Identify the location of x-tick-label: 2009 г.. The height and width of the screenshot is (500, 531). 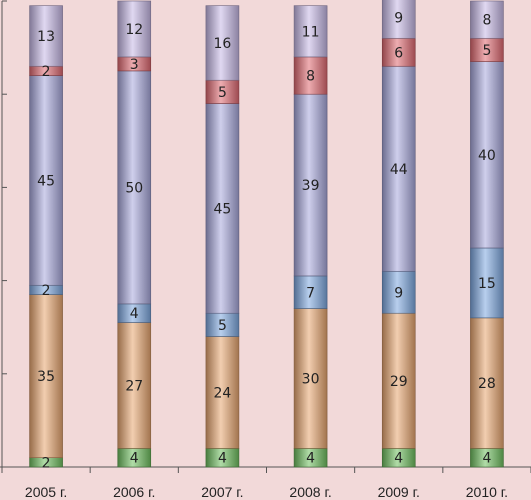
(399, 492).